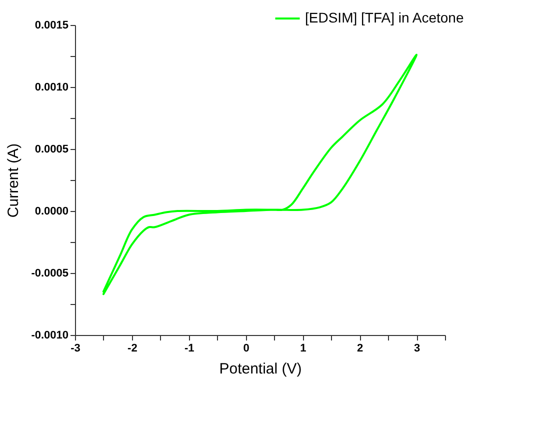  What do you see at coordinates (49, 336) in the screenshot?
I see `y-tick-label: -0.0010` at bounding box center [49, 336].